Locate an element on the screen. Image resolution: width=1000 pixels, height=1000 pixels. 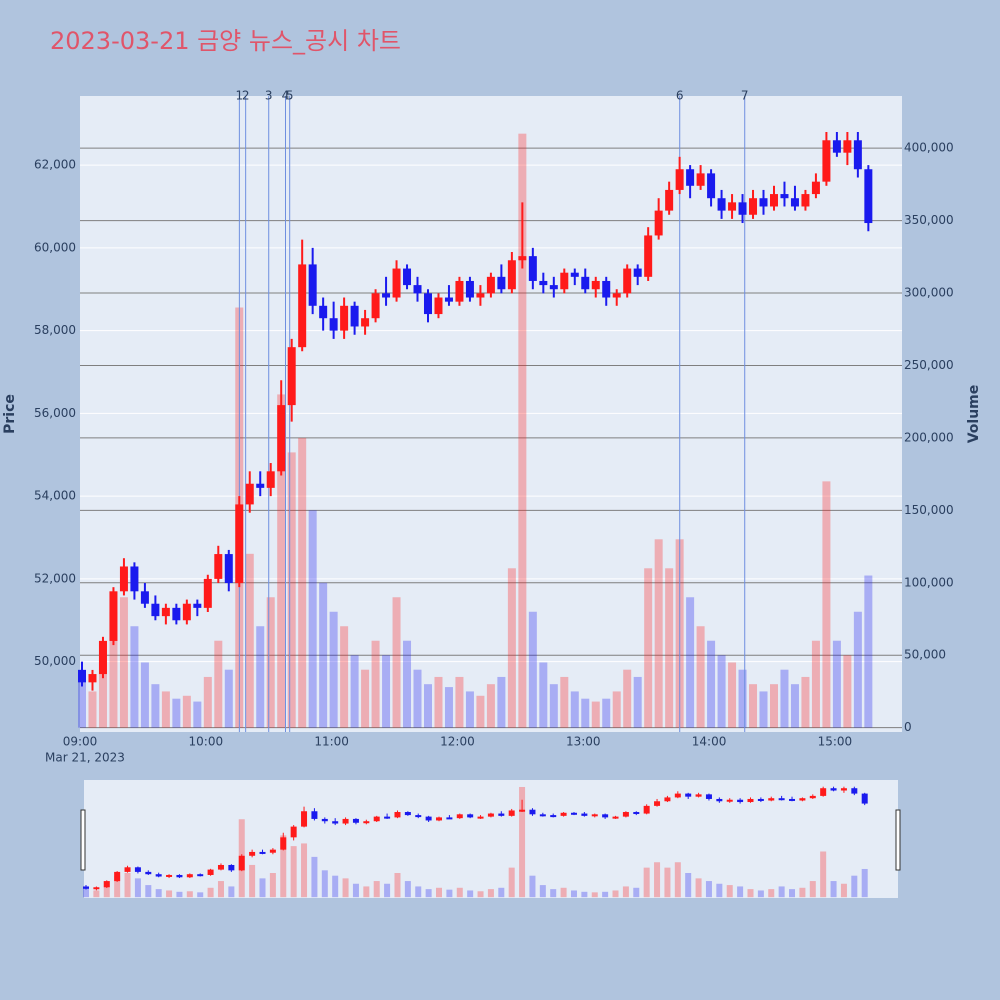
x-sublabel: Mar 21, 2023 is located at coordinates (85, 758).